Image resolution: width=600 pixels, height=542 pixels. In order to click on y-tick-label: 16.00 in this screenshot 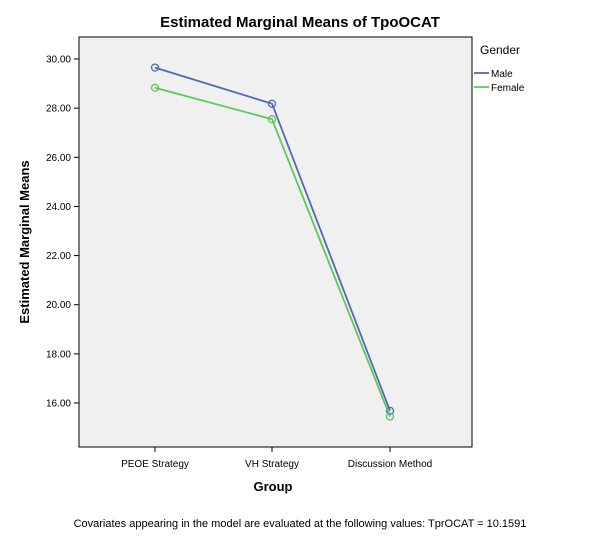, I will do `click(58, 404)`.